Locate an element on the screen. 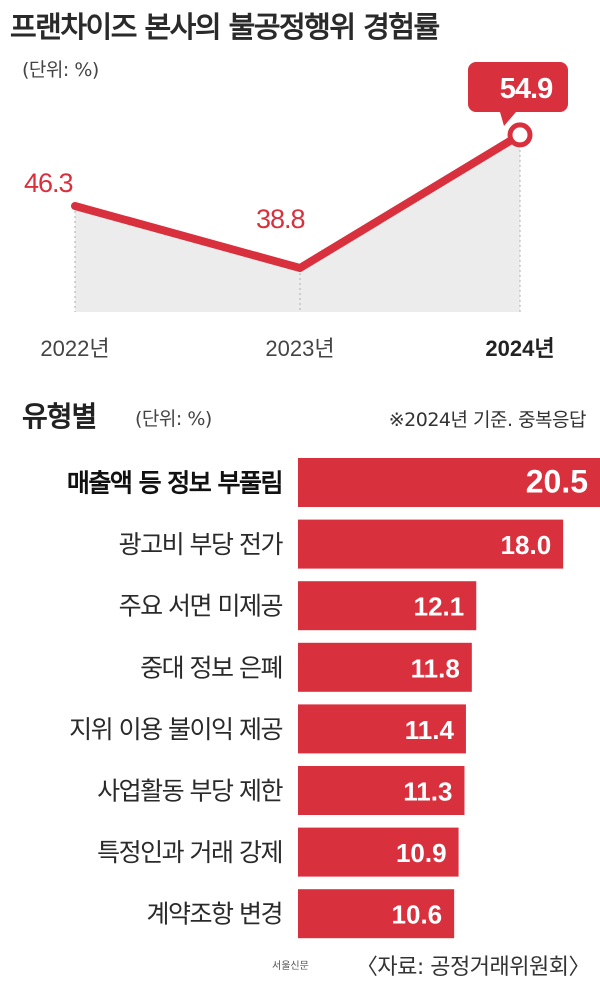 The height and width of the screenshot is (983, 600). section-title: 유형별 is located at coordinates (59, 416).